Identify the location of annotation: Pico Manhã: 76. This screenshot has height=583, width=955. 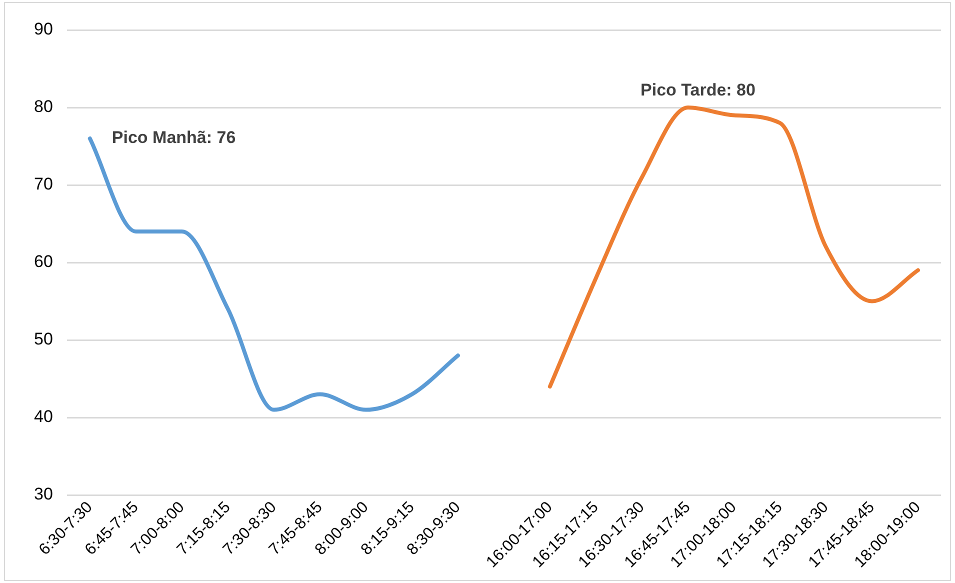
(174, 138).